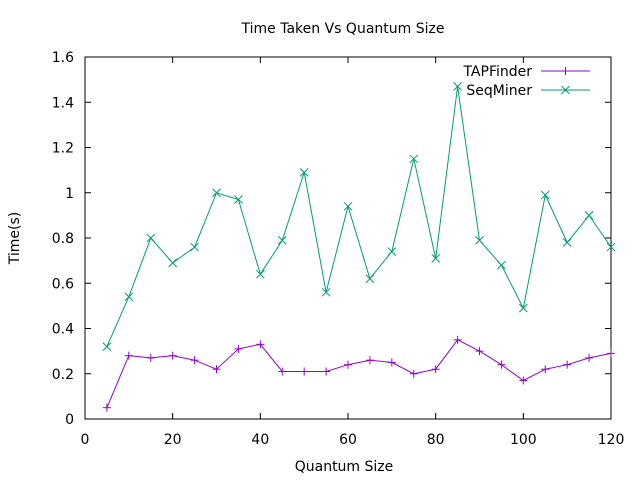 Image resolution: width=640 pixels, height=480 pixels. What do you see at coordinates (63, 330) in the screenshot?
I see `y-tick-label: 0.4` at bounding box center [63, 330].